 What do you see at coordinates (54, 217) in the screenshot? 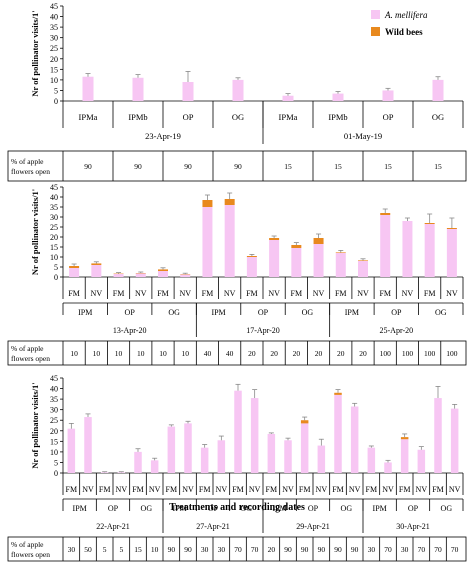
I see `y-tick-label: 30` at bounding box center [54, 217].